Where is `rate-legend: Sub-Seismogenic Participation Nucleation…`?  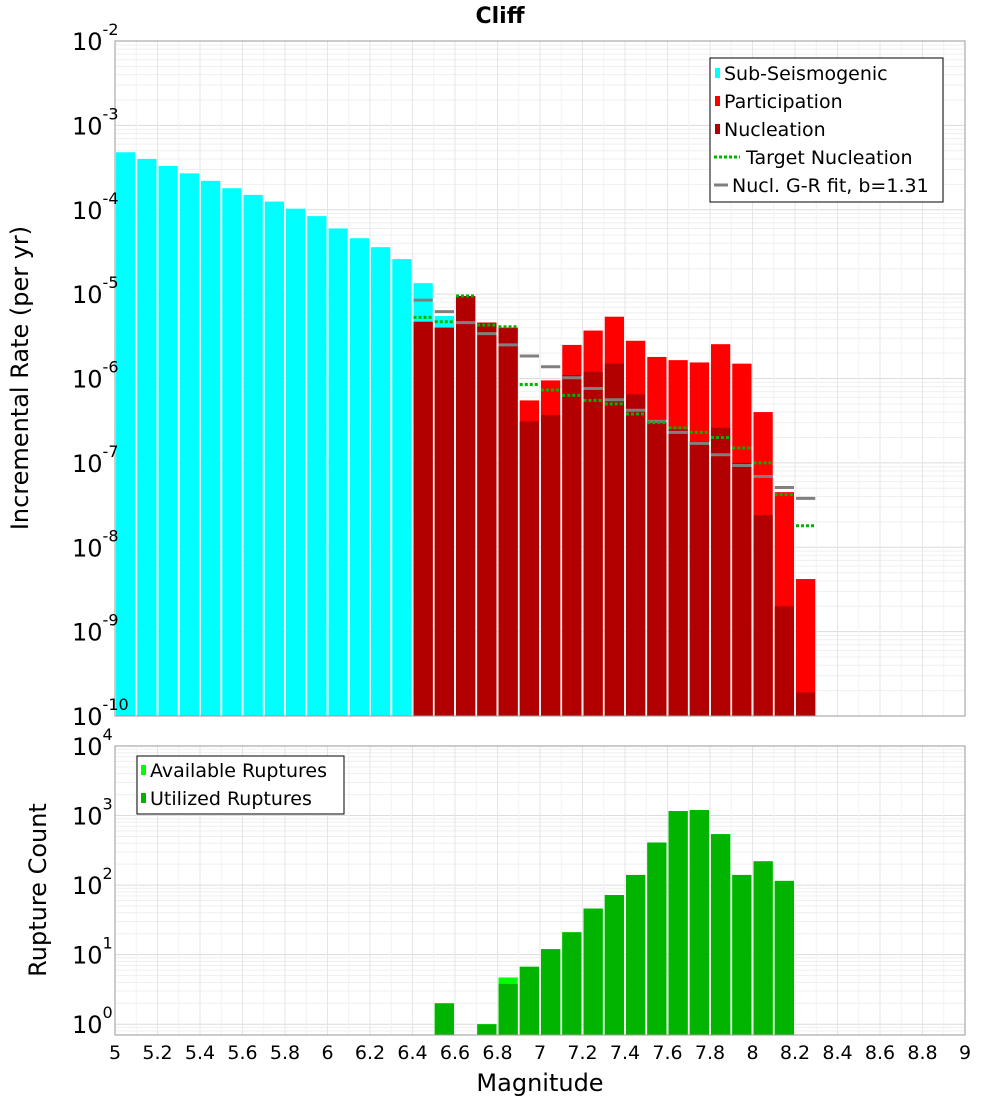 rate-legend: Sub-Seismogenic Participation Nucleation… is located at coordinates (826, 130).